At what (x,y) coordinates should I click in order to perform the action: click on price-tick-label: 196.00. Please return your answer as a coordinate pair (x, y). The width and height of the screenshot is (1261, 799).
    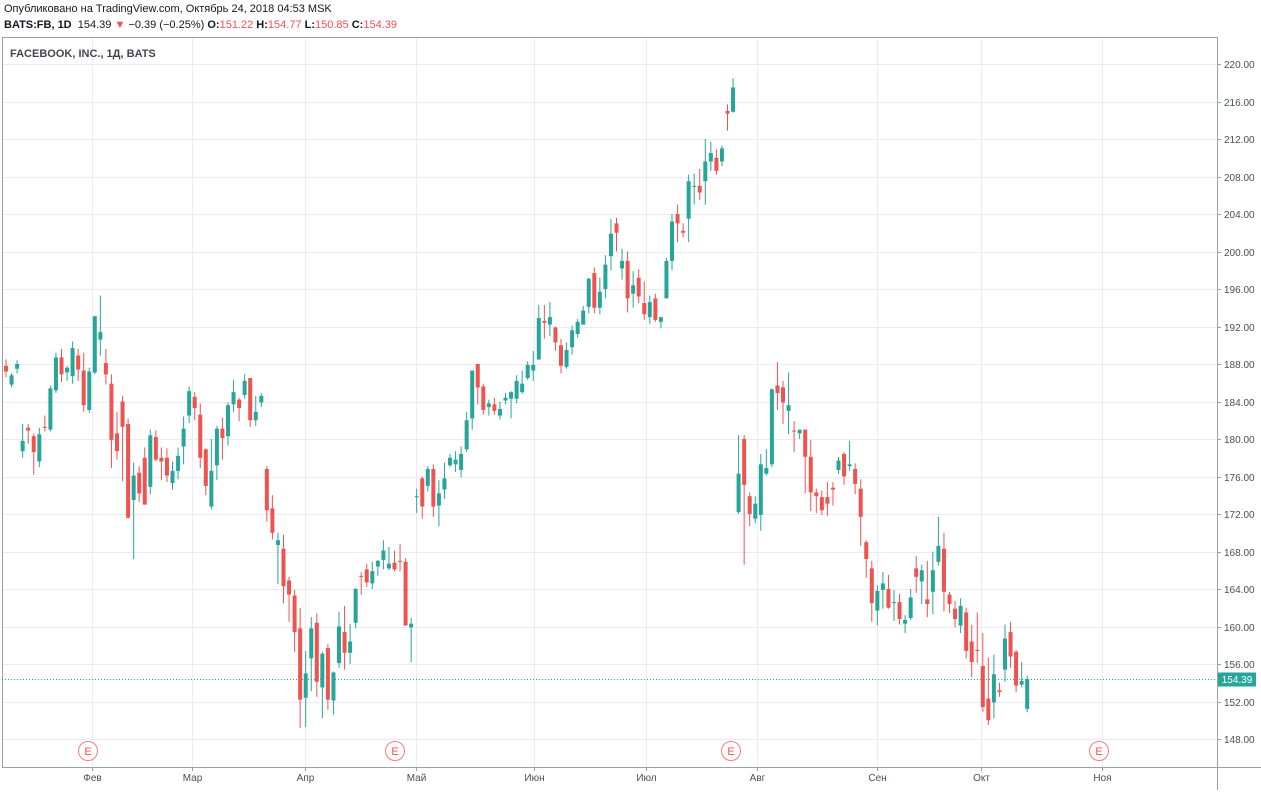
    Looking at the image, I should click on (1239, 290).